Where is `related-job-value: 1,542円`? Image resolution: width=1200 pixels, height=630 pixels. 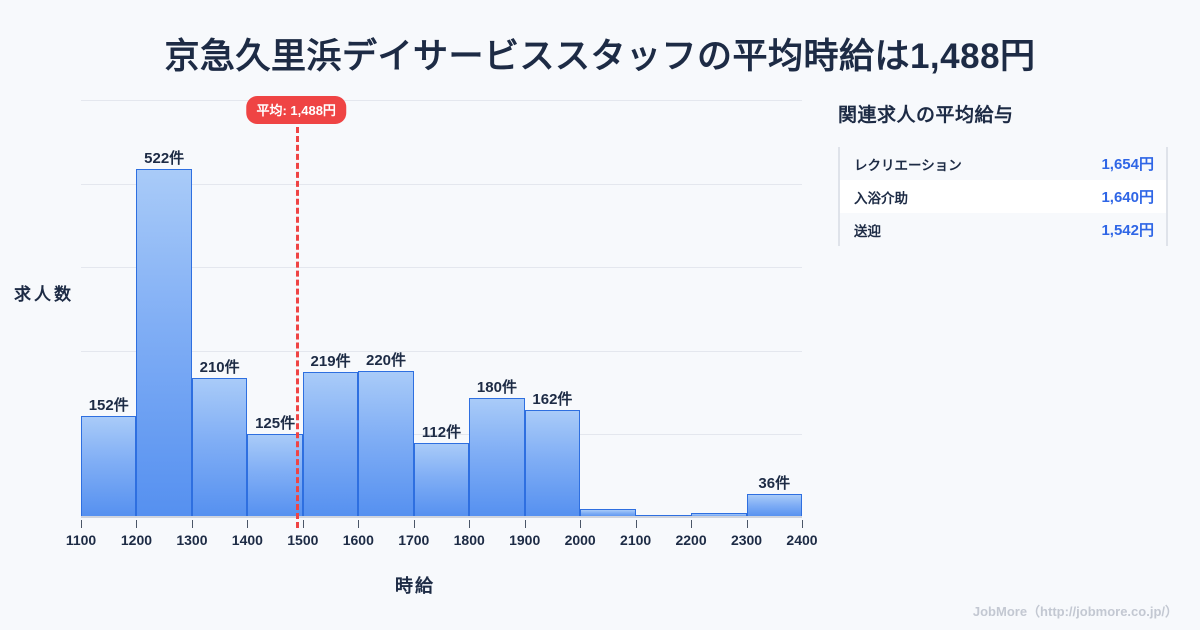 related-job-value: 1,542円 is located at coordinates (1127, 230).